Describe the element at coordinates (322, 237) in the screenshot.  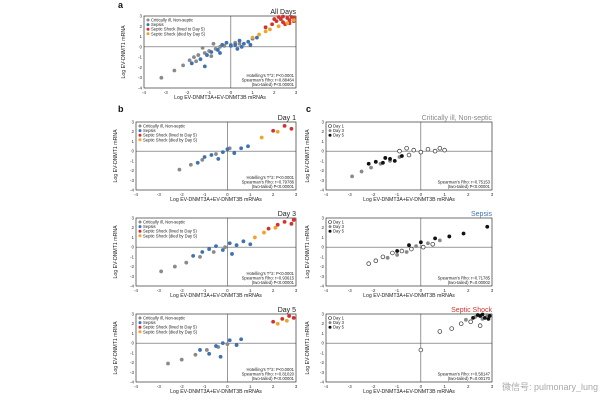
I see `y-tick-label: 1` at that location.